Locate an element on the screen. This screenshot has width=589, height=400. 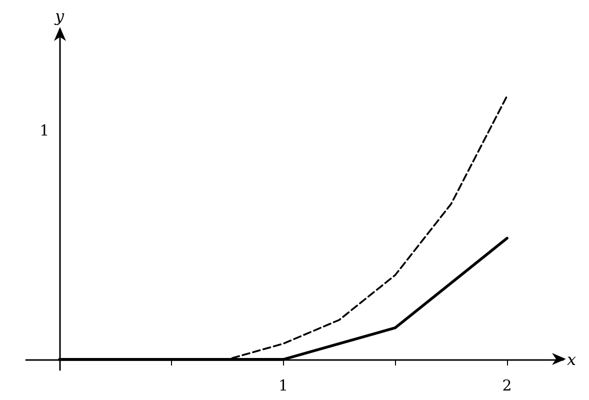
y-axis-title: y is located at coordinates (60, 16).